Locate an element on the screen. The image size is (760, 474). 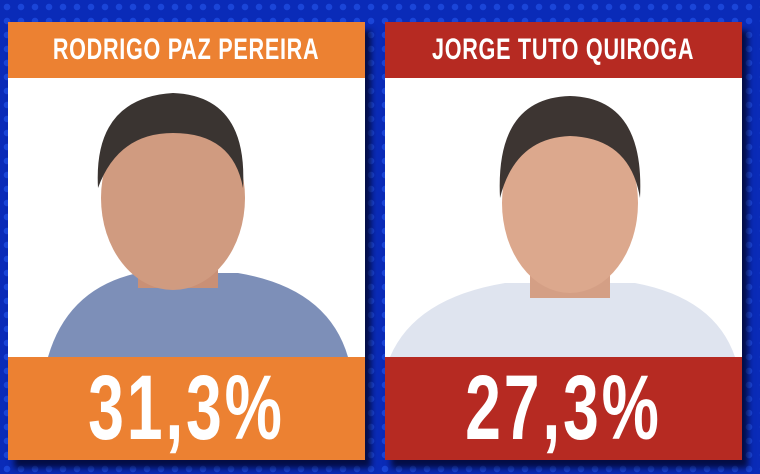
candidate-name-banner: RODRIGO PAZ PEREIRA is located at coordinates (186, 50).